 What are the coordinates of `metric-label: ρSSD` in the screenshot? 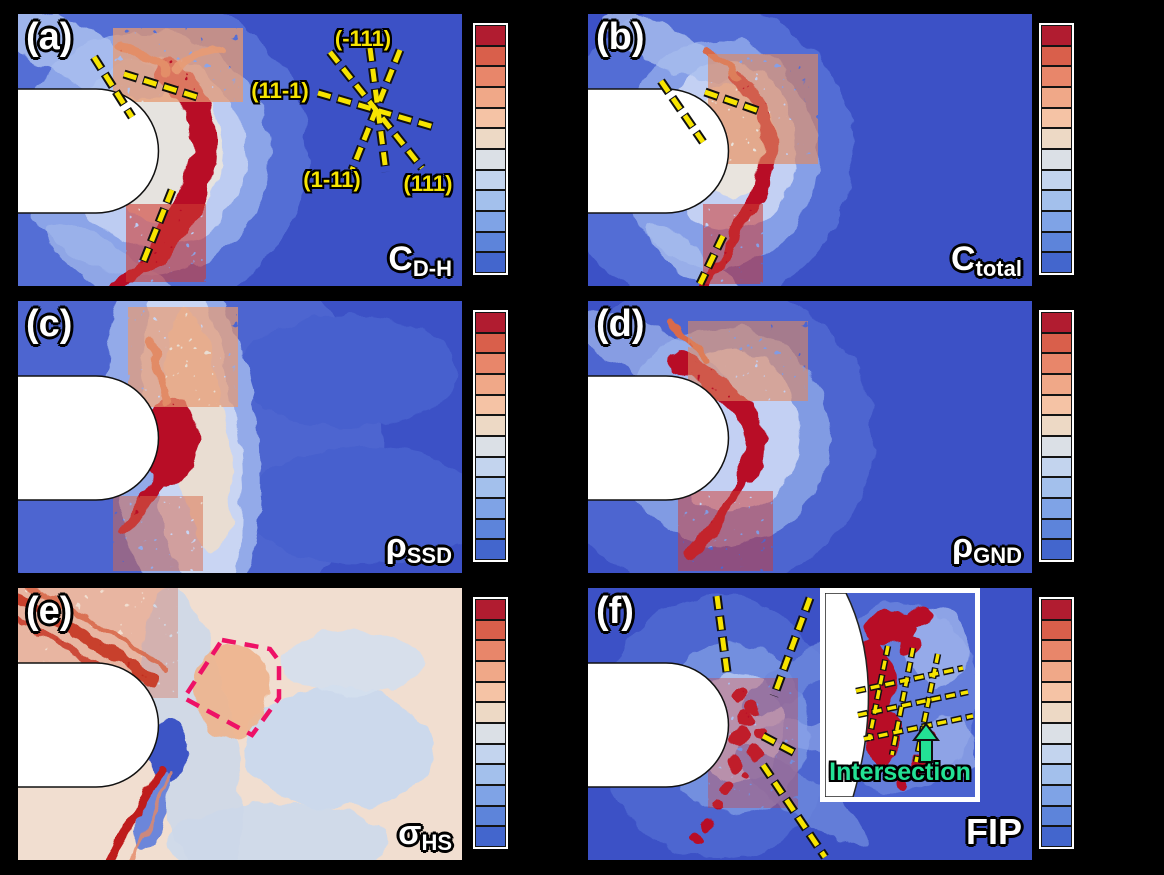 It's located at (419, 548).